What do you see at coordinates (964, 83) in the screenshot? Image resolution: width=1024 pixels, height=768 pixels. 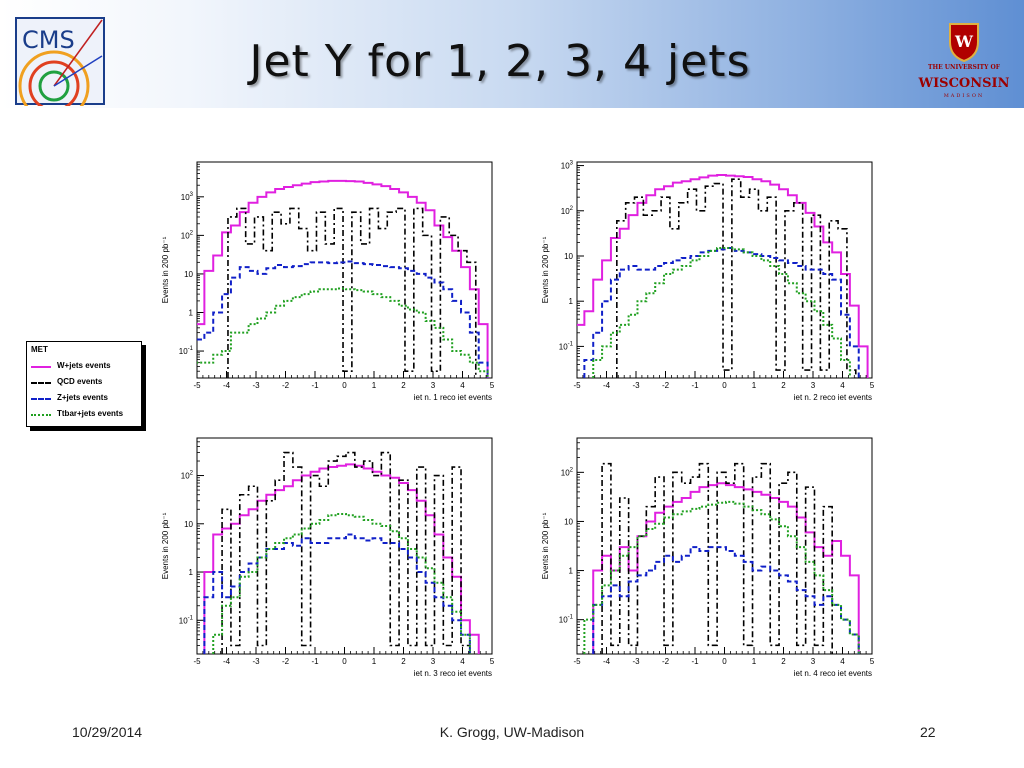 I see `uw-logo-name: WISCONSIN` at bounding box center [964, 83].